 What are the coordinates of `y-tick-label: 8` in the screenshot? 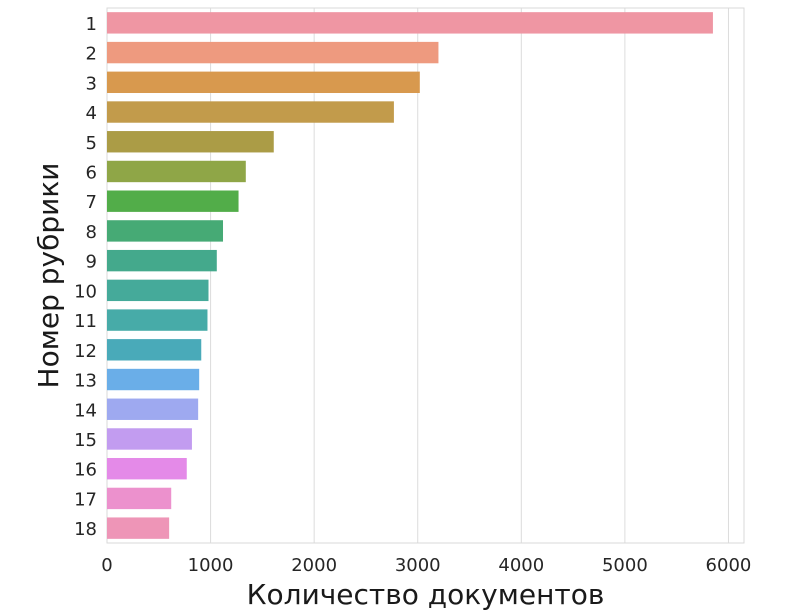 It's located at (91, 232).